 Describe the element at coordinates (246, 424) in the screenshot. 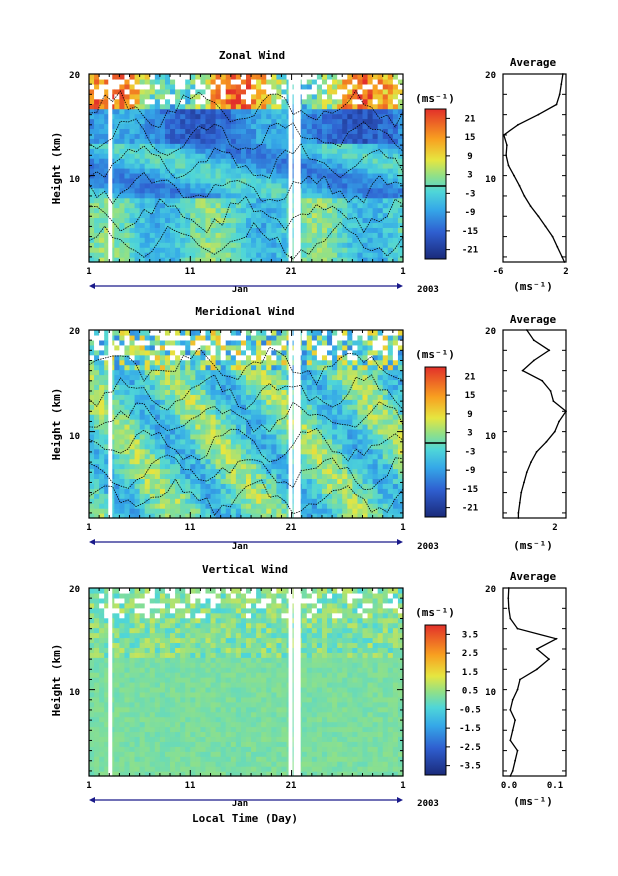

I see `heatmap-meridional` at that location.